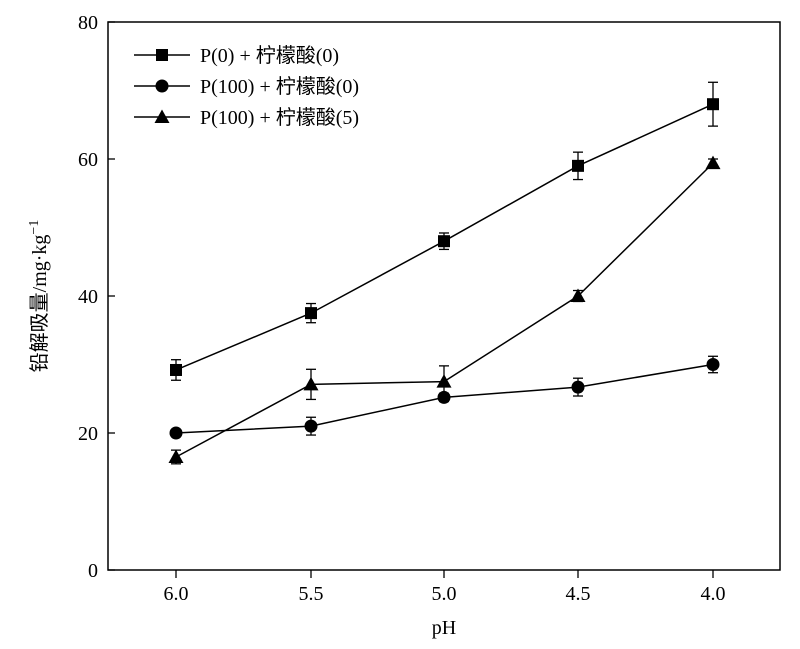 Image resolution: width=800 pixels, height=649 pixels. What do you see at coordinates (88, 23) in the screenshot?
I see `y-tick-label: 80` at bounding box center [88, 23].